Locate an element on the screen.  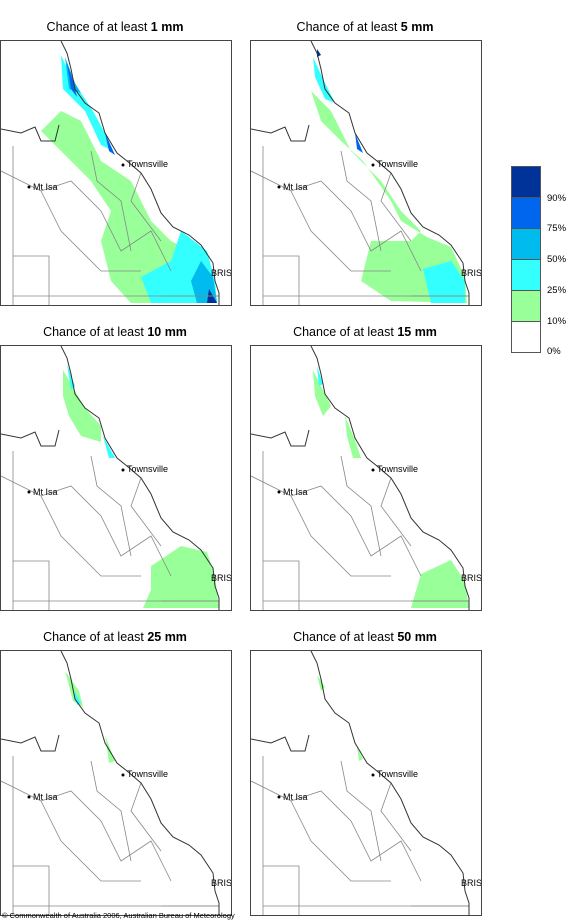
map-panel-25mm: Townsville Mt Isa BRIS is located at coordinates (116, 783).